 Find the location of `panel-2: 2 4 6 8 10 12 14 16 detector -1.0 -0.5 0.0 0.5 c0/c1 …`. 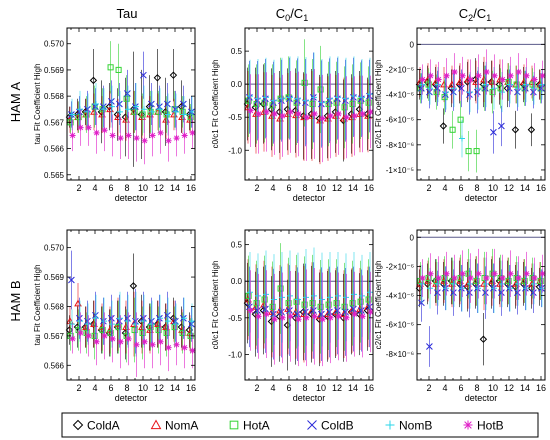

panel-2: 2 4 6 8 10 12 14 16 detector -1.0 -0.5 0.0 0.5 c0/c1 … is located at coordinates (292, 115).